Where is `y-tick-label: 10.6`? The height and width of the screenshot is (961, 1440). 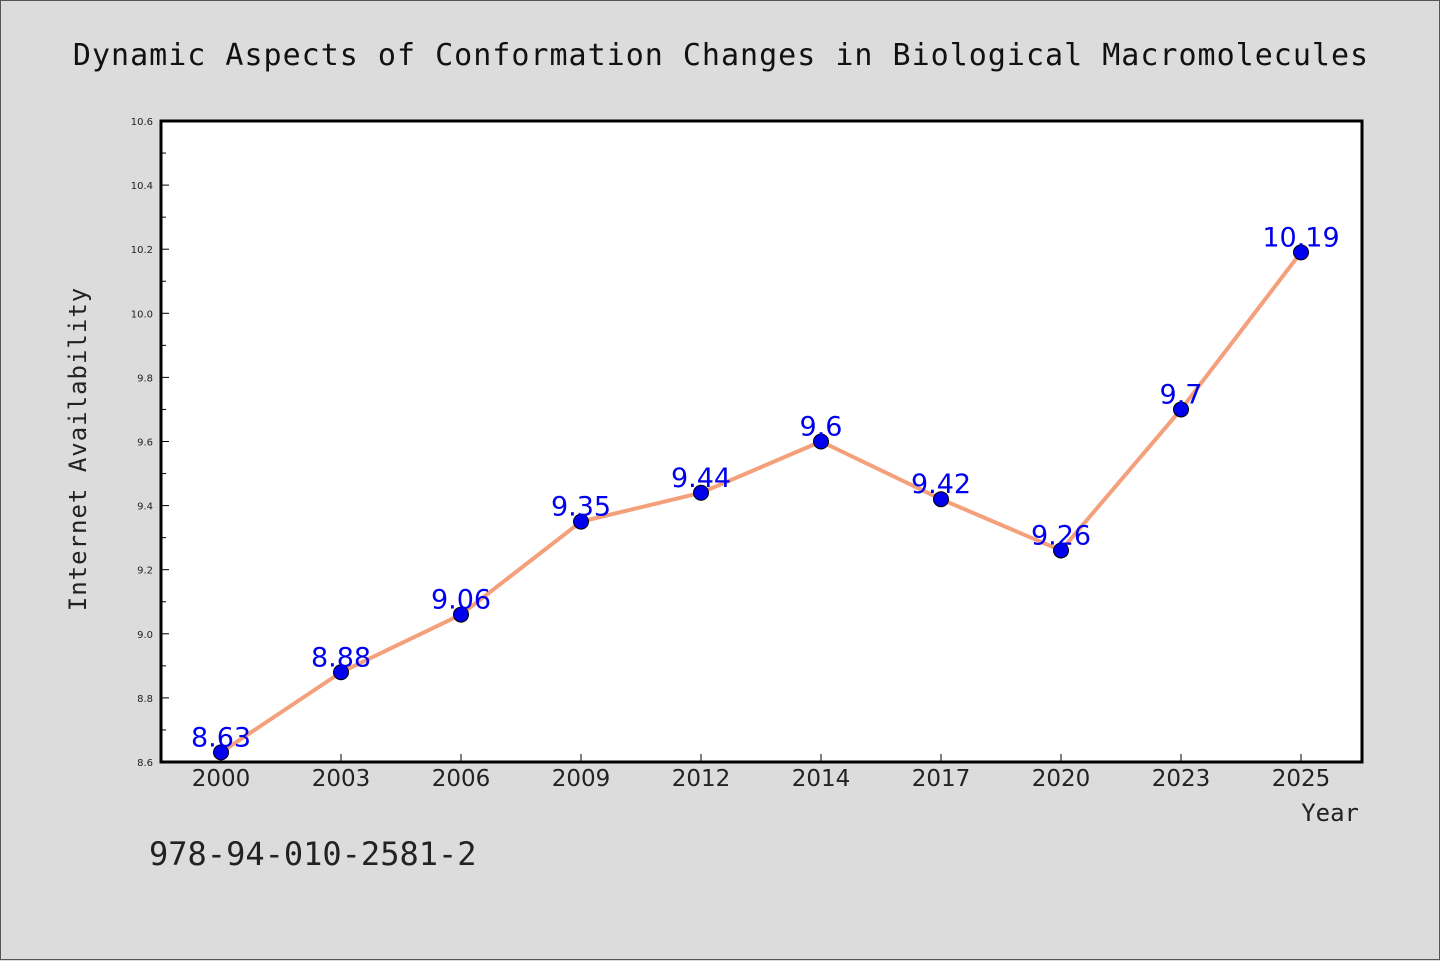
y-tick-label: 10.6 is located at coordinates (142, 122).